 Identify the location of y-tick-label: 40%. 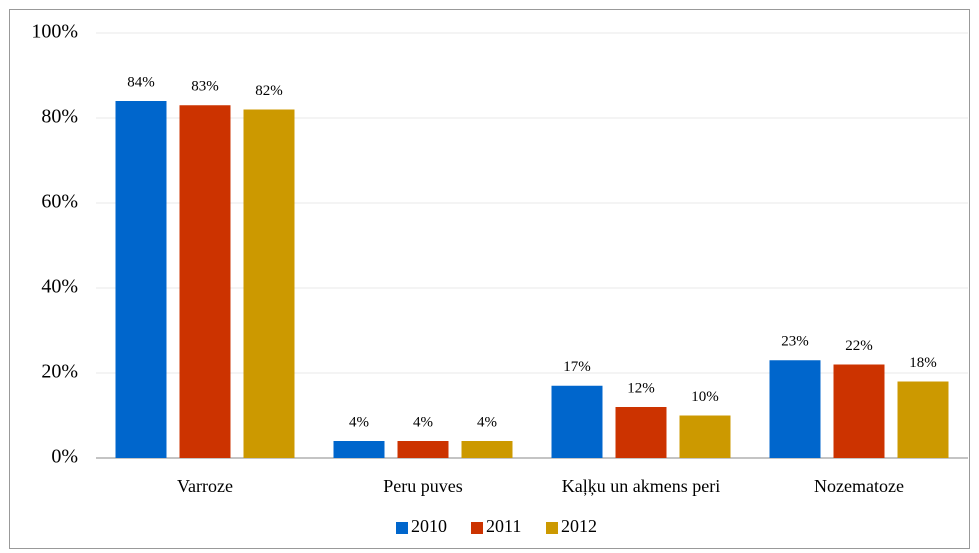
(59, 287).